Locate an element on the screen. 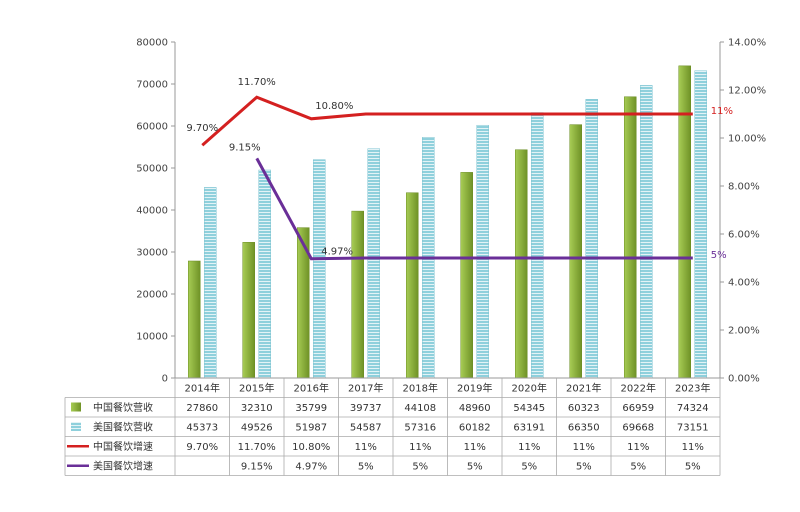 This screenshot has height=512, width=800. right-tick-label: 8.00% is located at coordinates (744, 187).